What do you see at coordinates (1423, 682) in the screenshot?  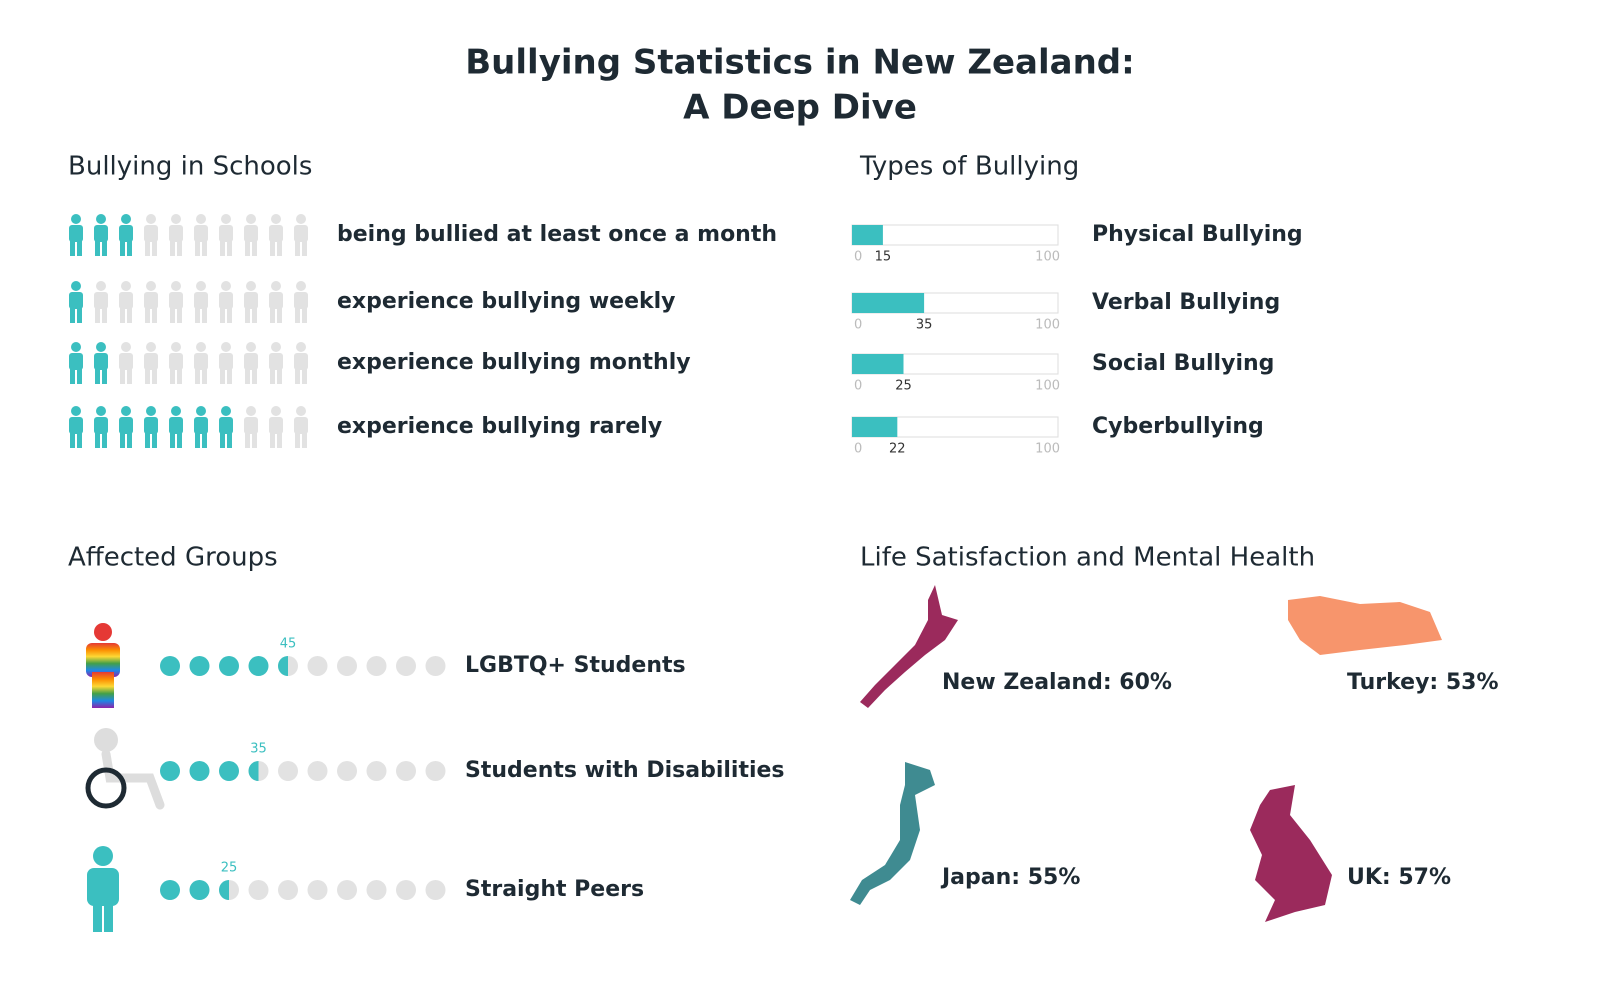 I see `country-label: Turkey: 53%` at bounding box center [1423, 682].